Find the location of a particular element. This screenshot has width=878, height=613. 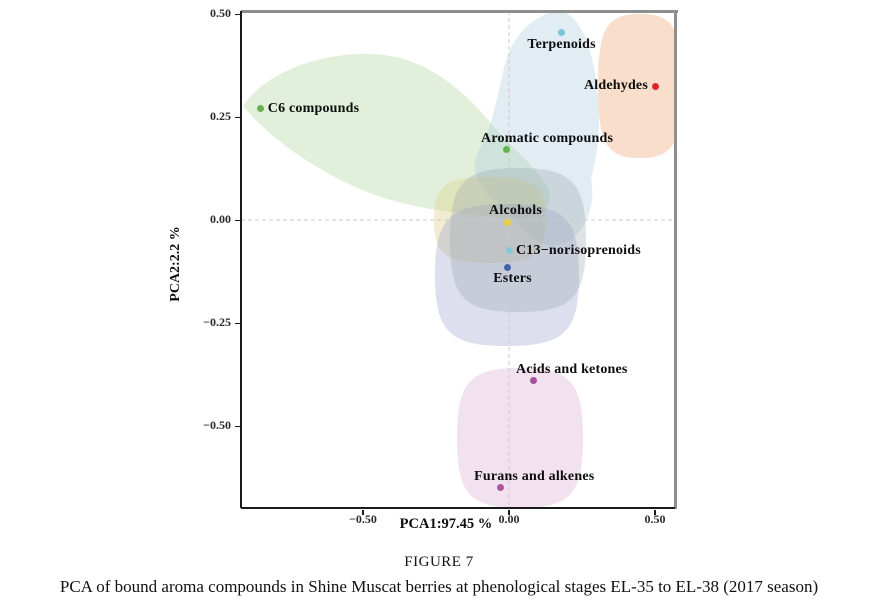

y-axis-title: PCA2:2.2 % is located at coordinates (175, 264).